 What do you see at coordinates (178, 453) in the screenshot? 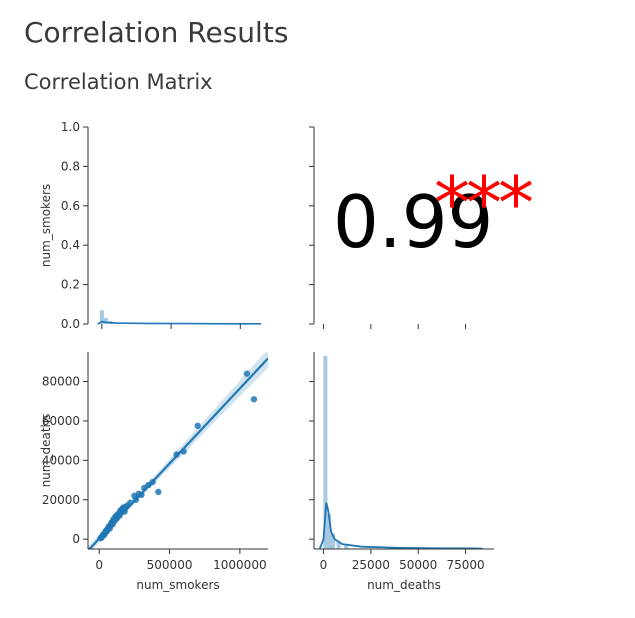
I see `regression-line` at bounding box center [178, 453].